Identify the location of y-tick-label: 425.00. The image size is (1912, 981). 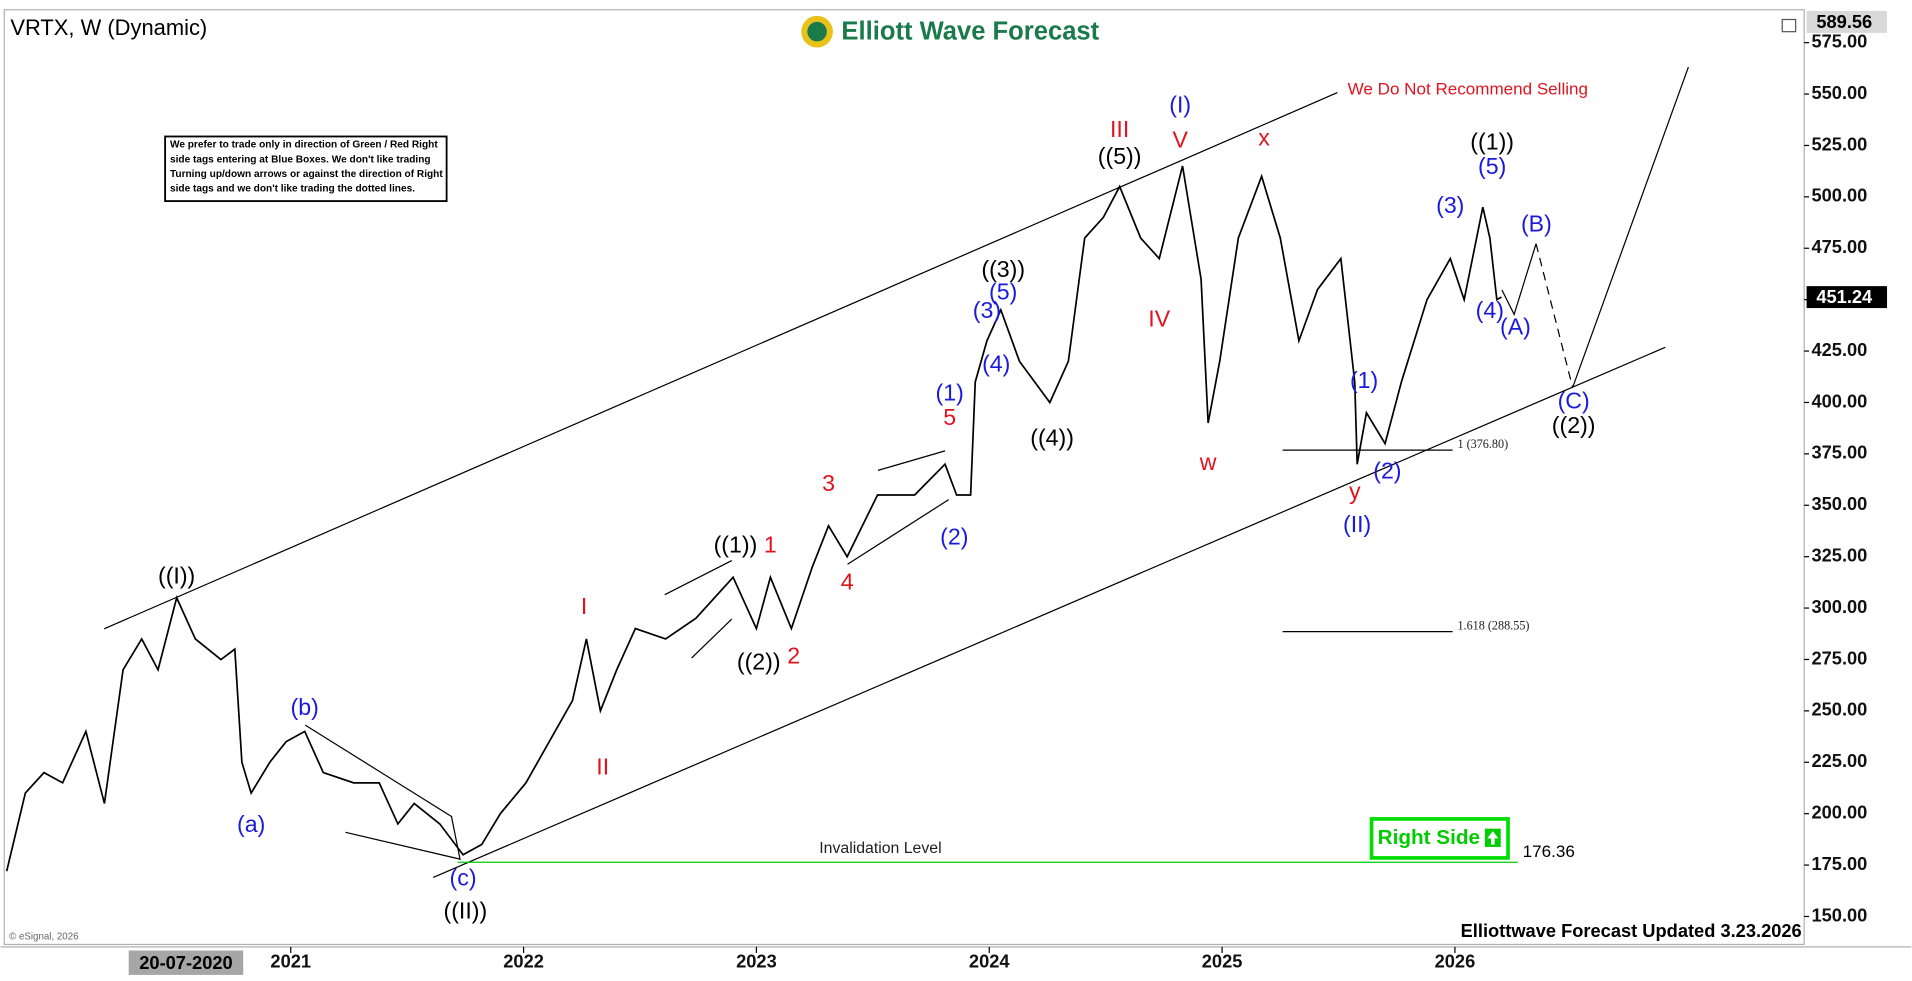
(1839, 349).